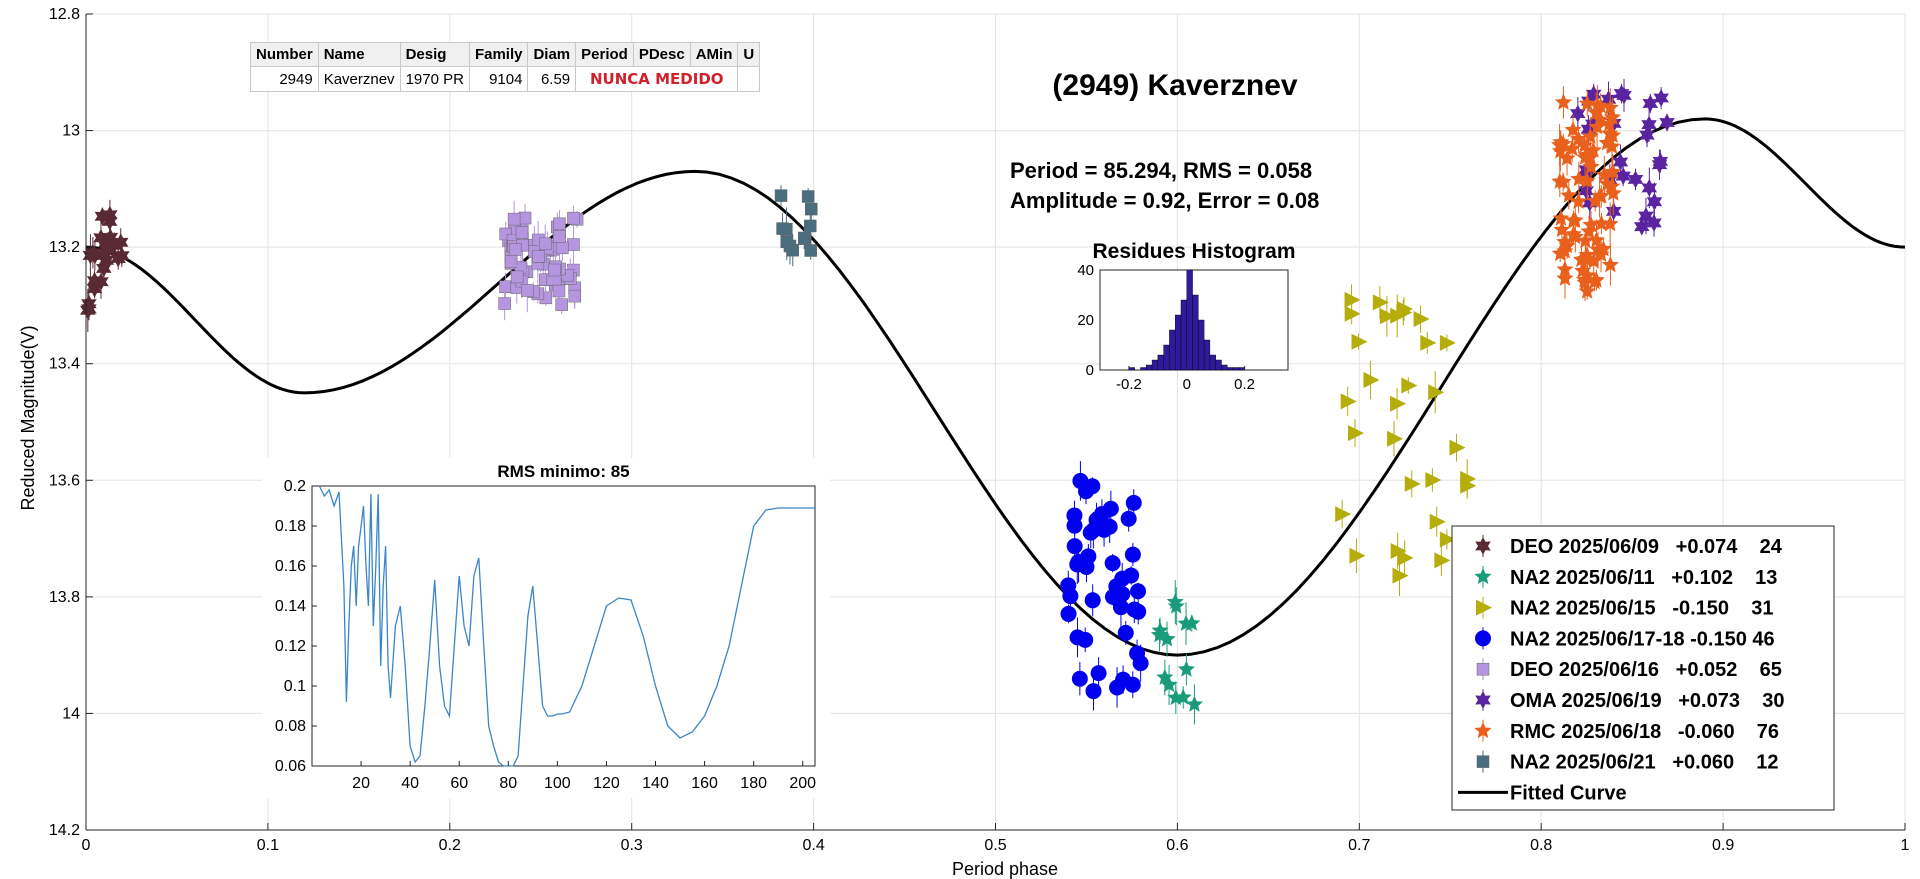  I want to click on rms-x-tick-label: 160, so click(704, 783).